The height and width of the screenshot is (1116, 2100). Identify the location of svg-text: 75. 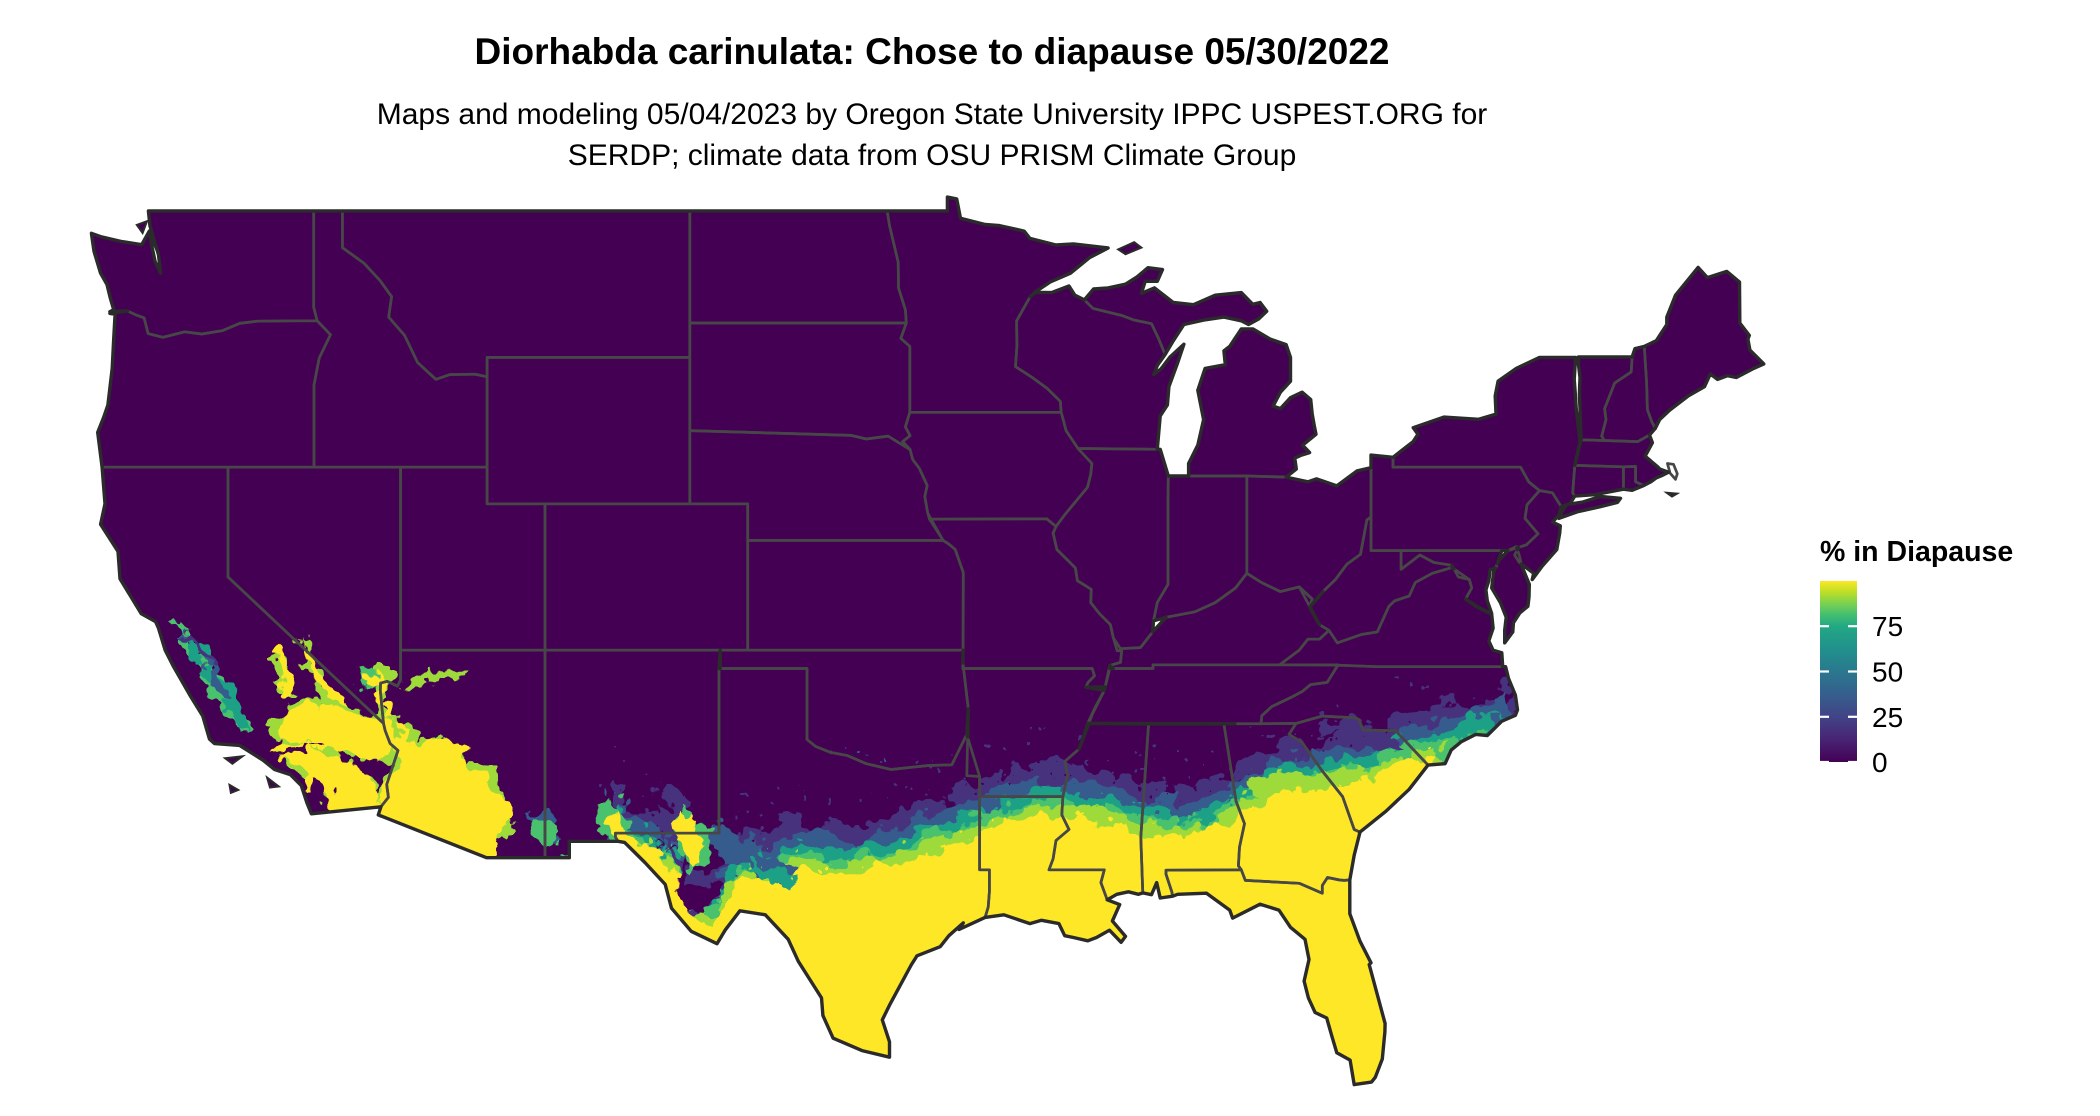
(1887, 626).